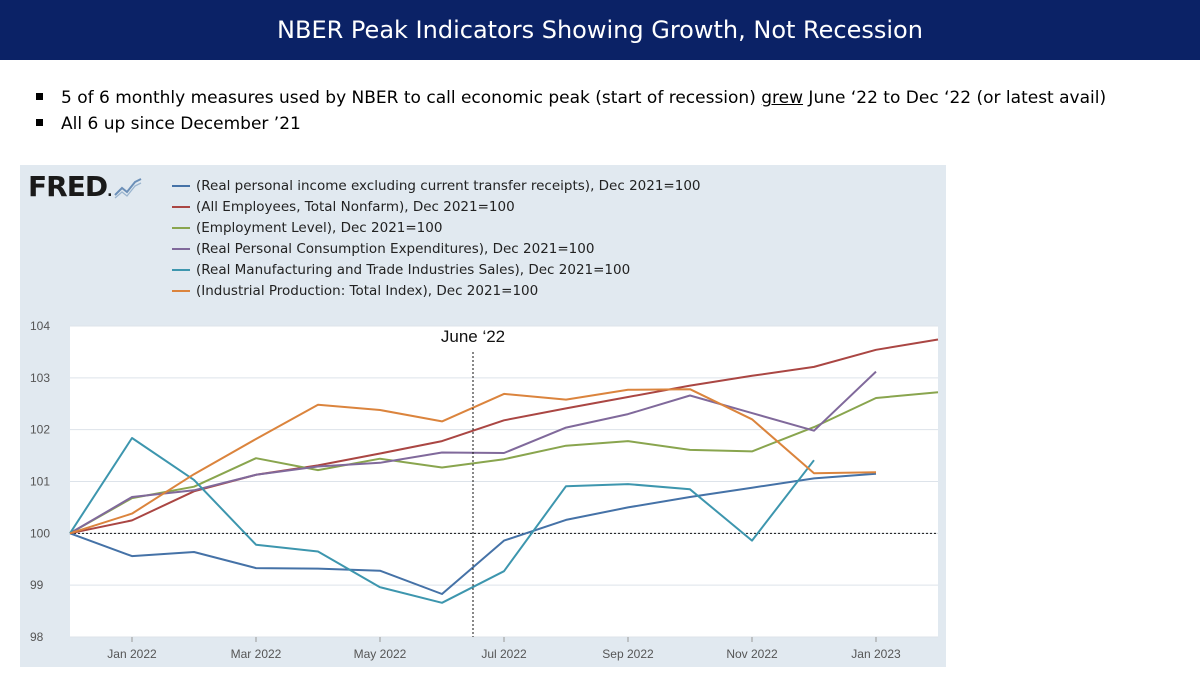  I want to click on x-tick-label: May 2022, so click(380, 654).